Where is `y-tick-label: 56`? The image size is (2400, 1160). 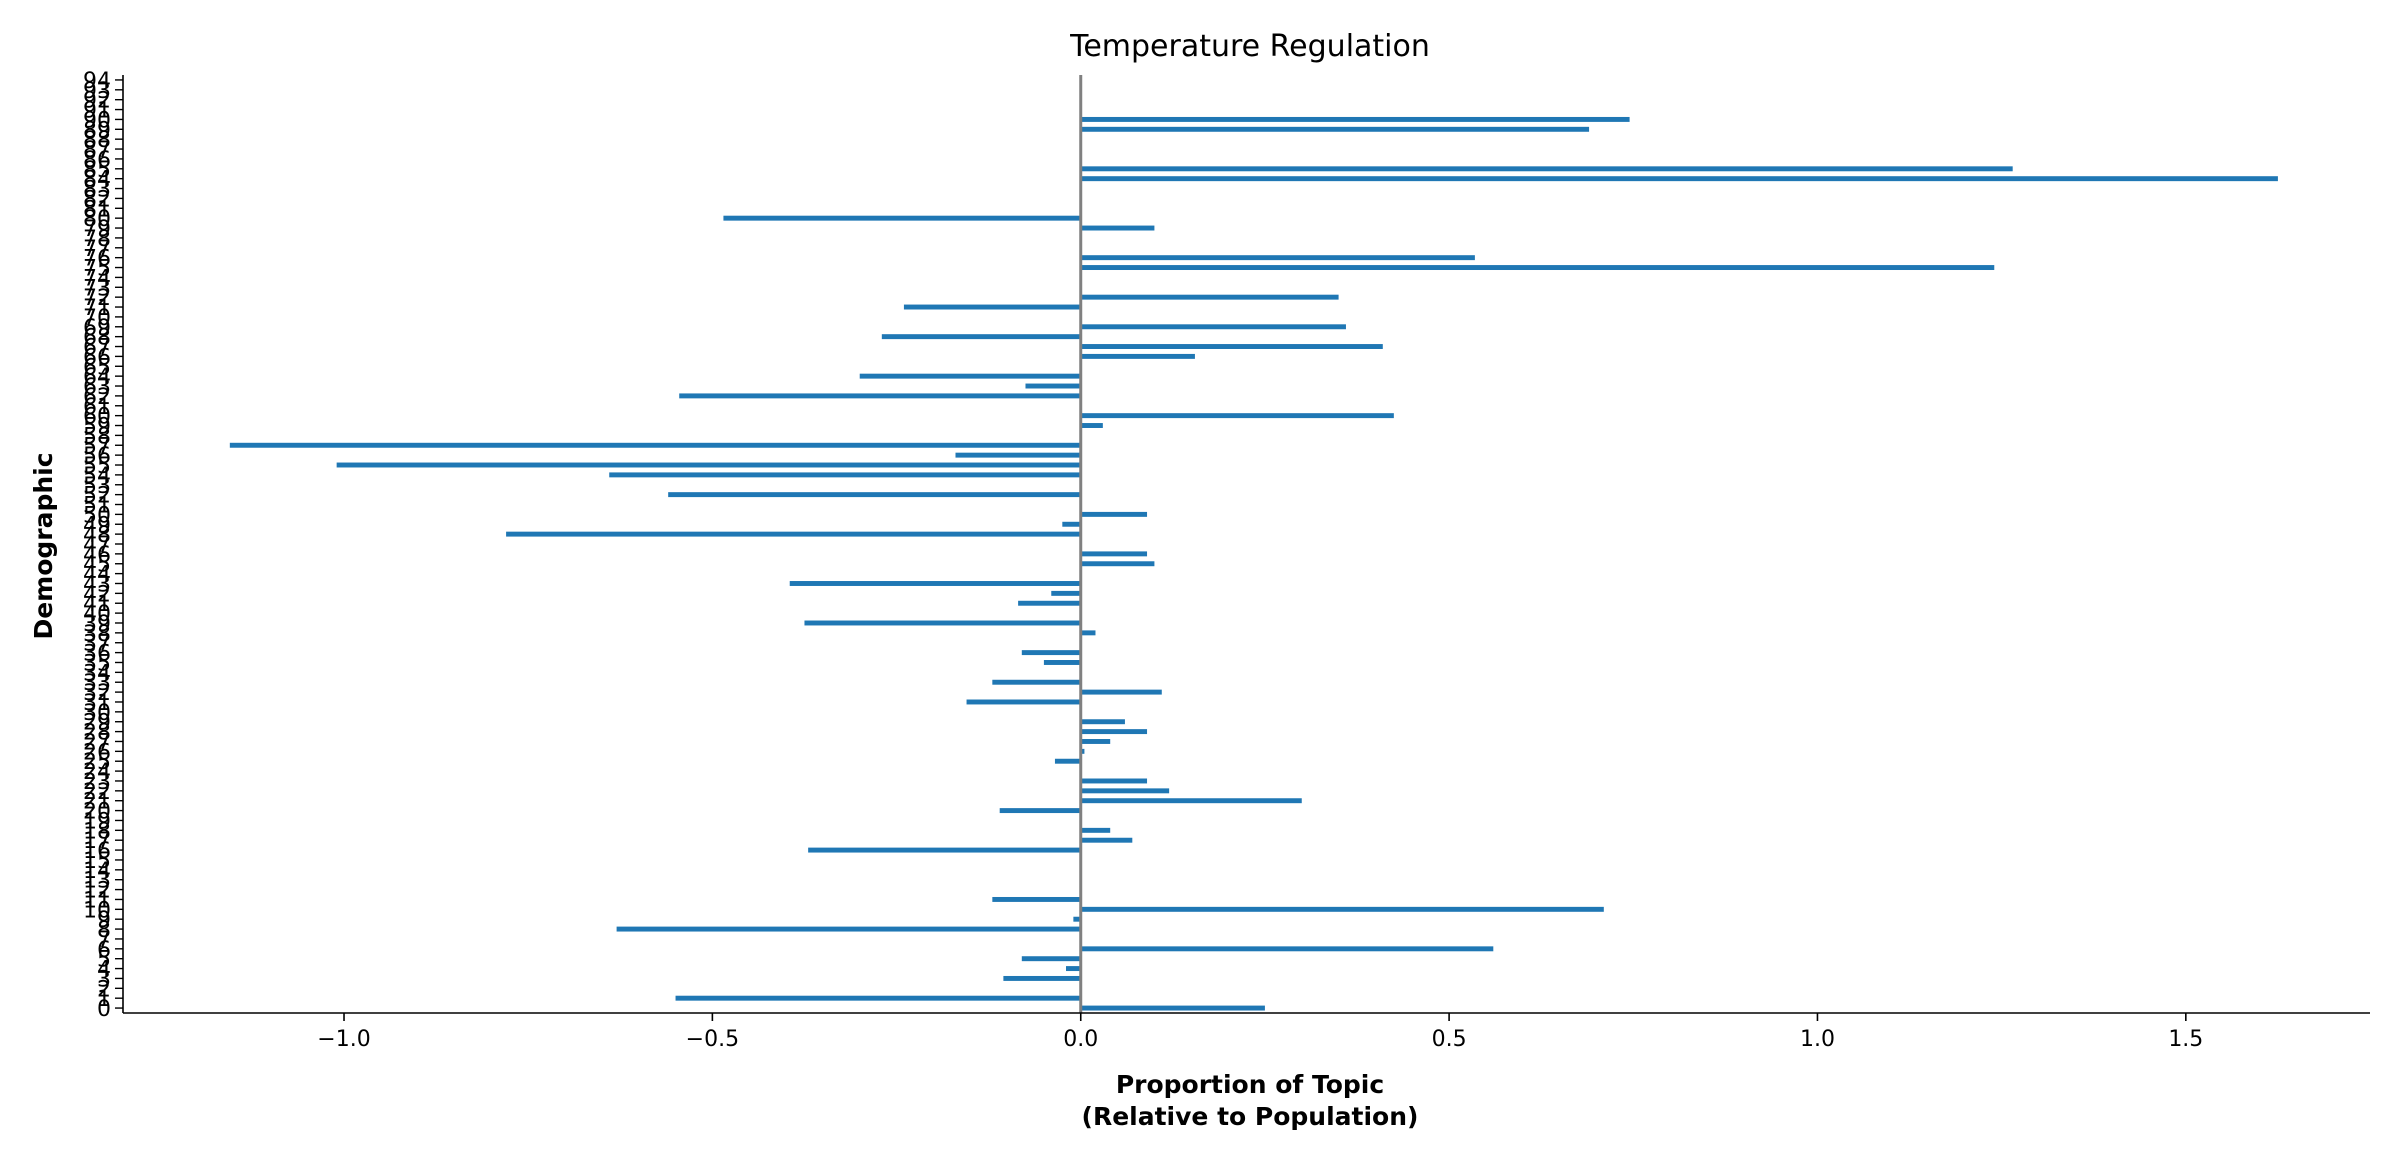
y-tick-label: 56 is located at coordinates (97, 456).